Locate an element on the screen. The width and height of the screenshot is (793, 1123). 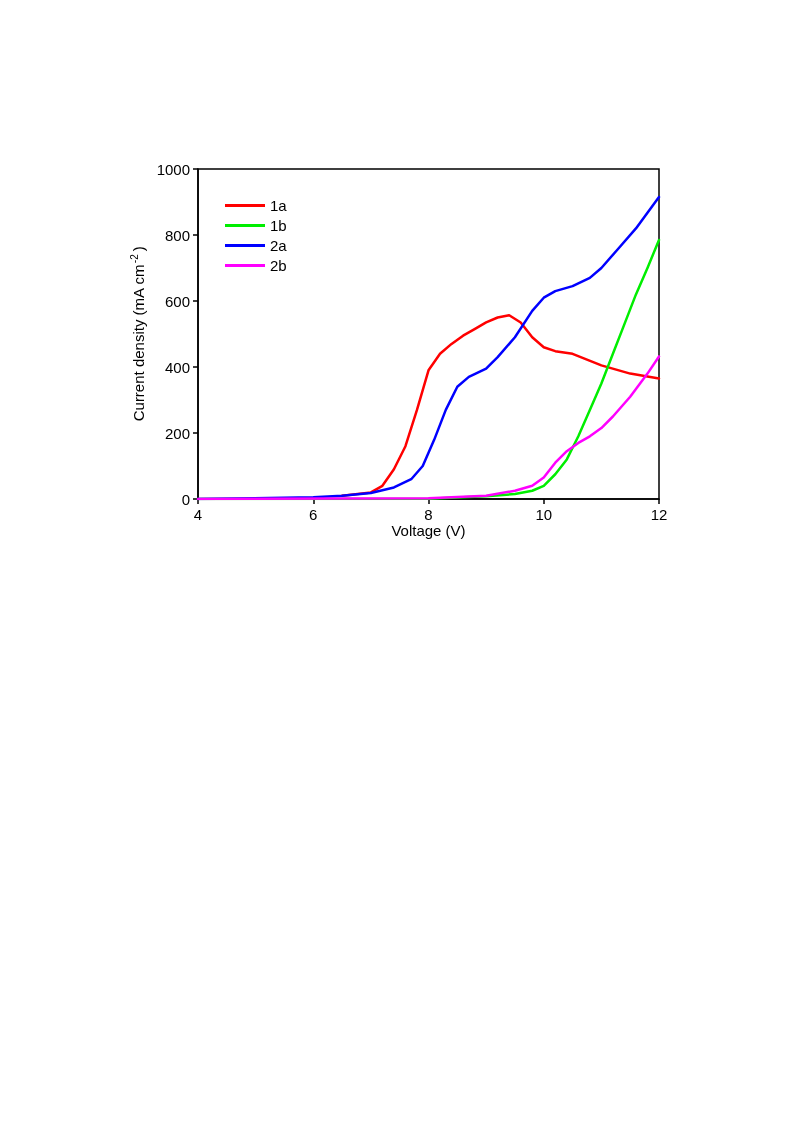
x-tick-label: 8 is located at coordinates (428, 514).